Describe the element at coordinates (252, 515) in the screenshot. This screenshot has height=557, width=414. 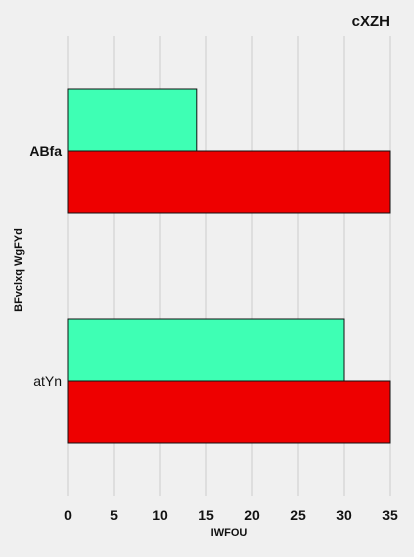
I see `x-tick-label: 20` at that location.